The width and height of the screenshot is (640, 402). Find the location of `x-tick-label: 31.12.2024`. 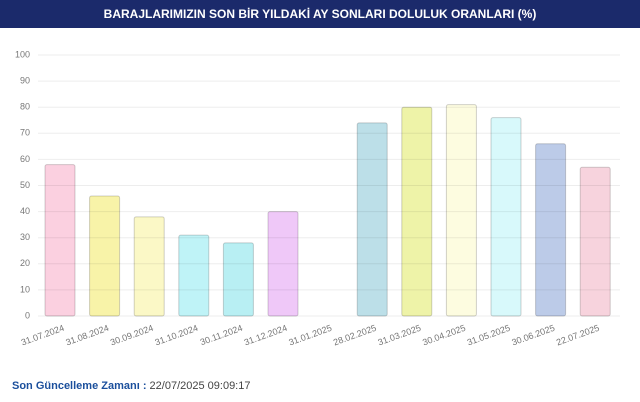

x-tick-label: 31.12.2024 is located at coordinates (266, 335).